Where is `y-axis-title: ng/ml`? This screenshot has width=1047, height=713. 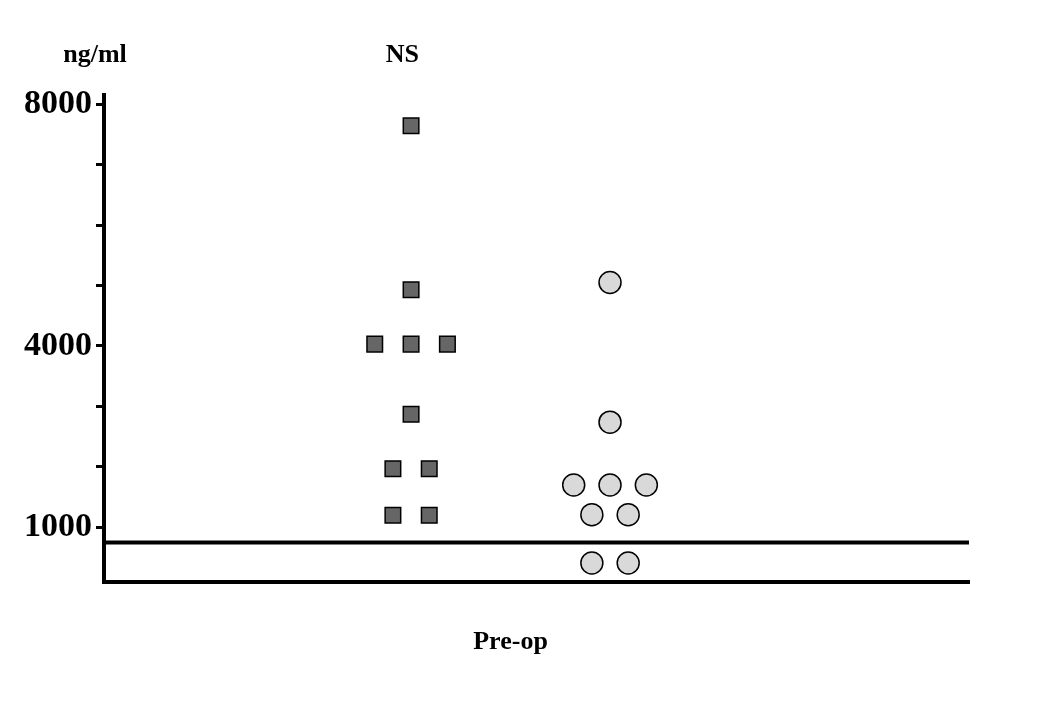 y-axis-title: ng/ml is located at coordinates (95, 53).